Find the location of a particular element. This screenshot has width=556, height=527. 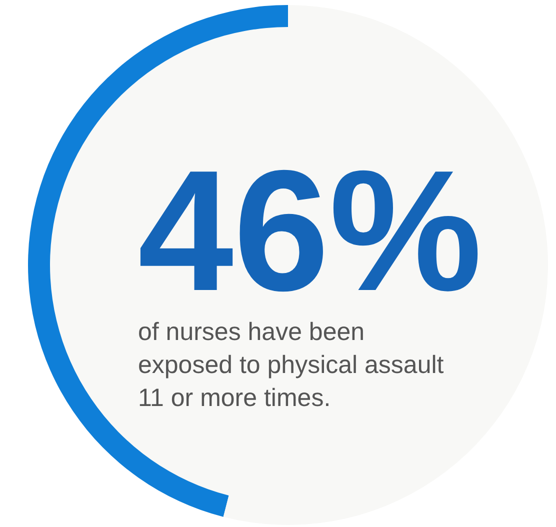

text: 11 or more times. is located at coordinates (234, 398).